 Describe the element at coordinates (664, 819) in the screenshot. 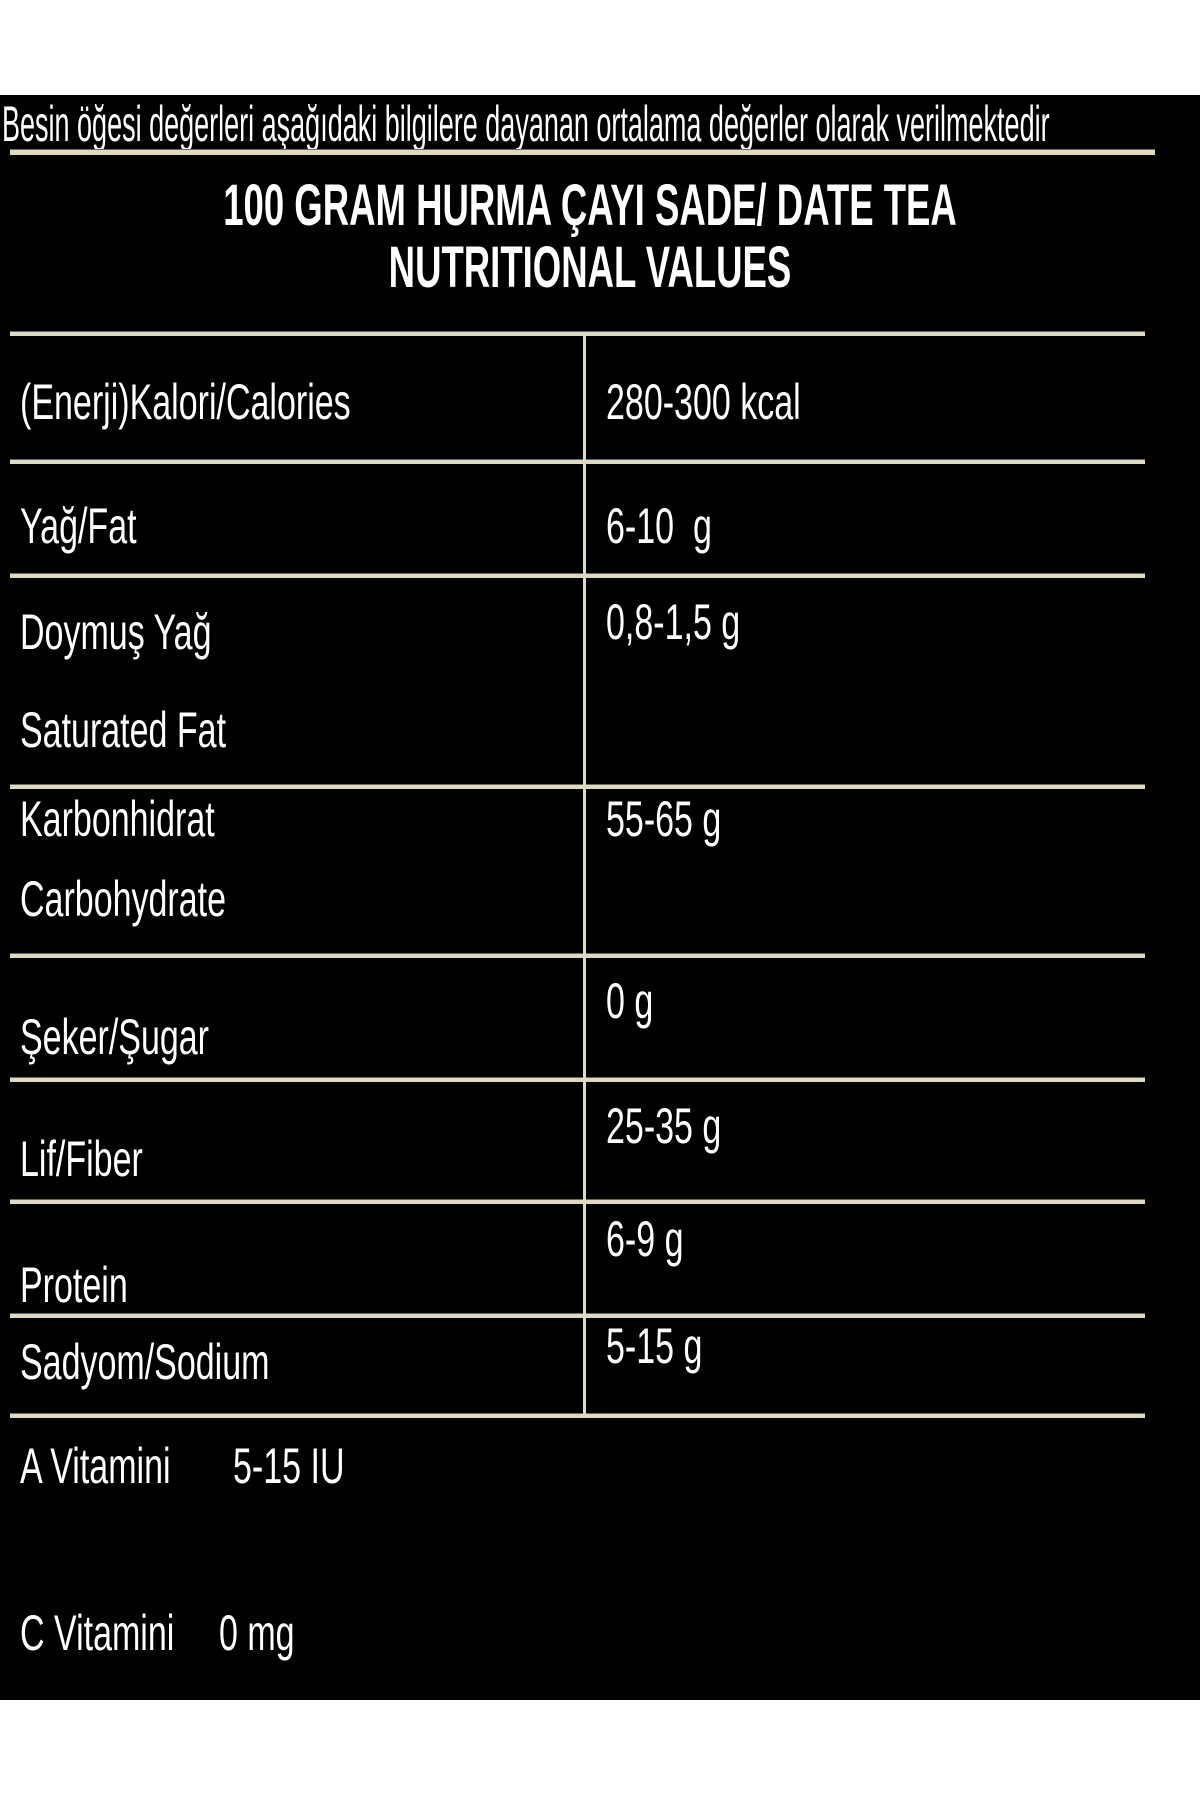

I see `row-value-carbohydrate: 55-65 g` at that location.